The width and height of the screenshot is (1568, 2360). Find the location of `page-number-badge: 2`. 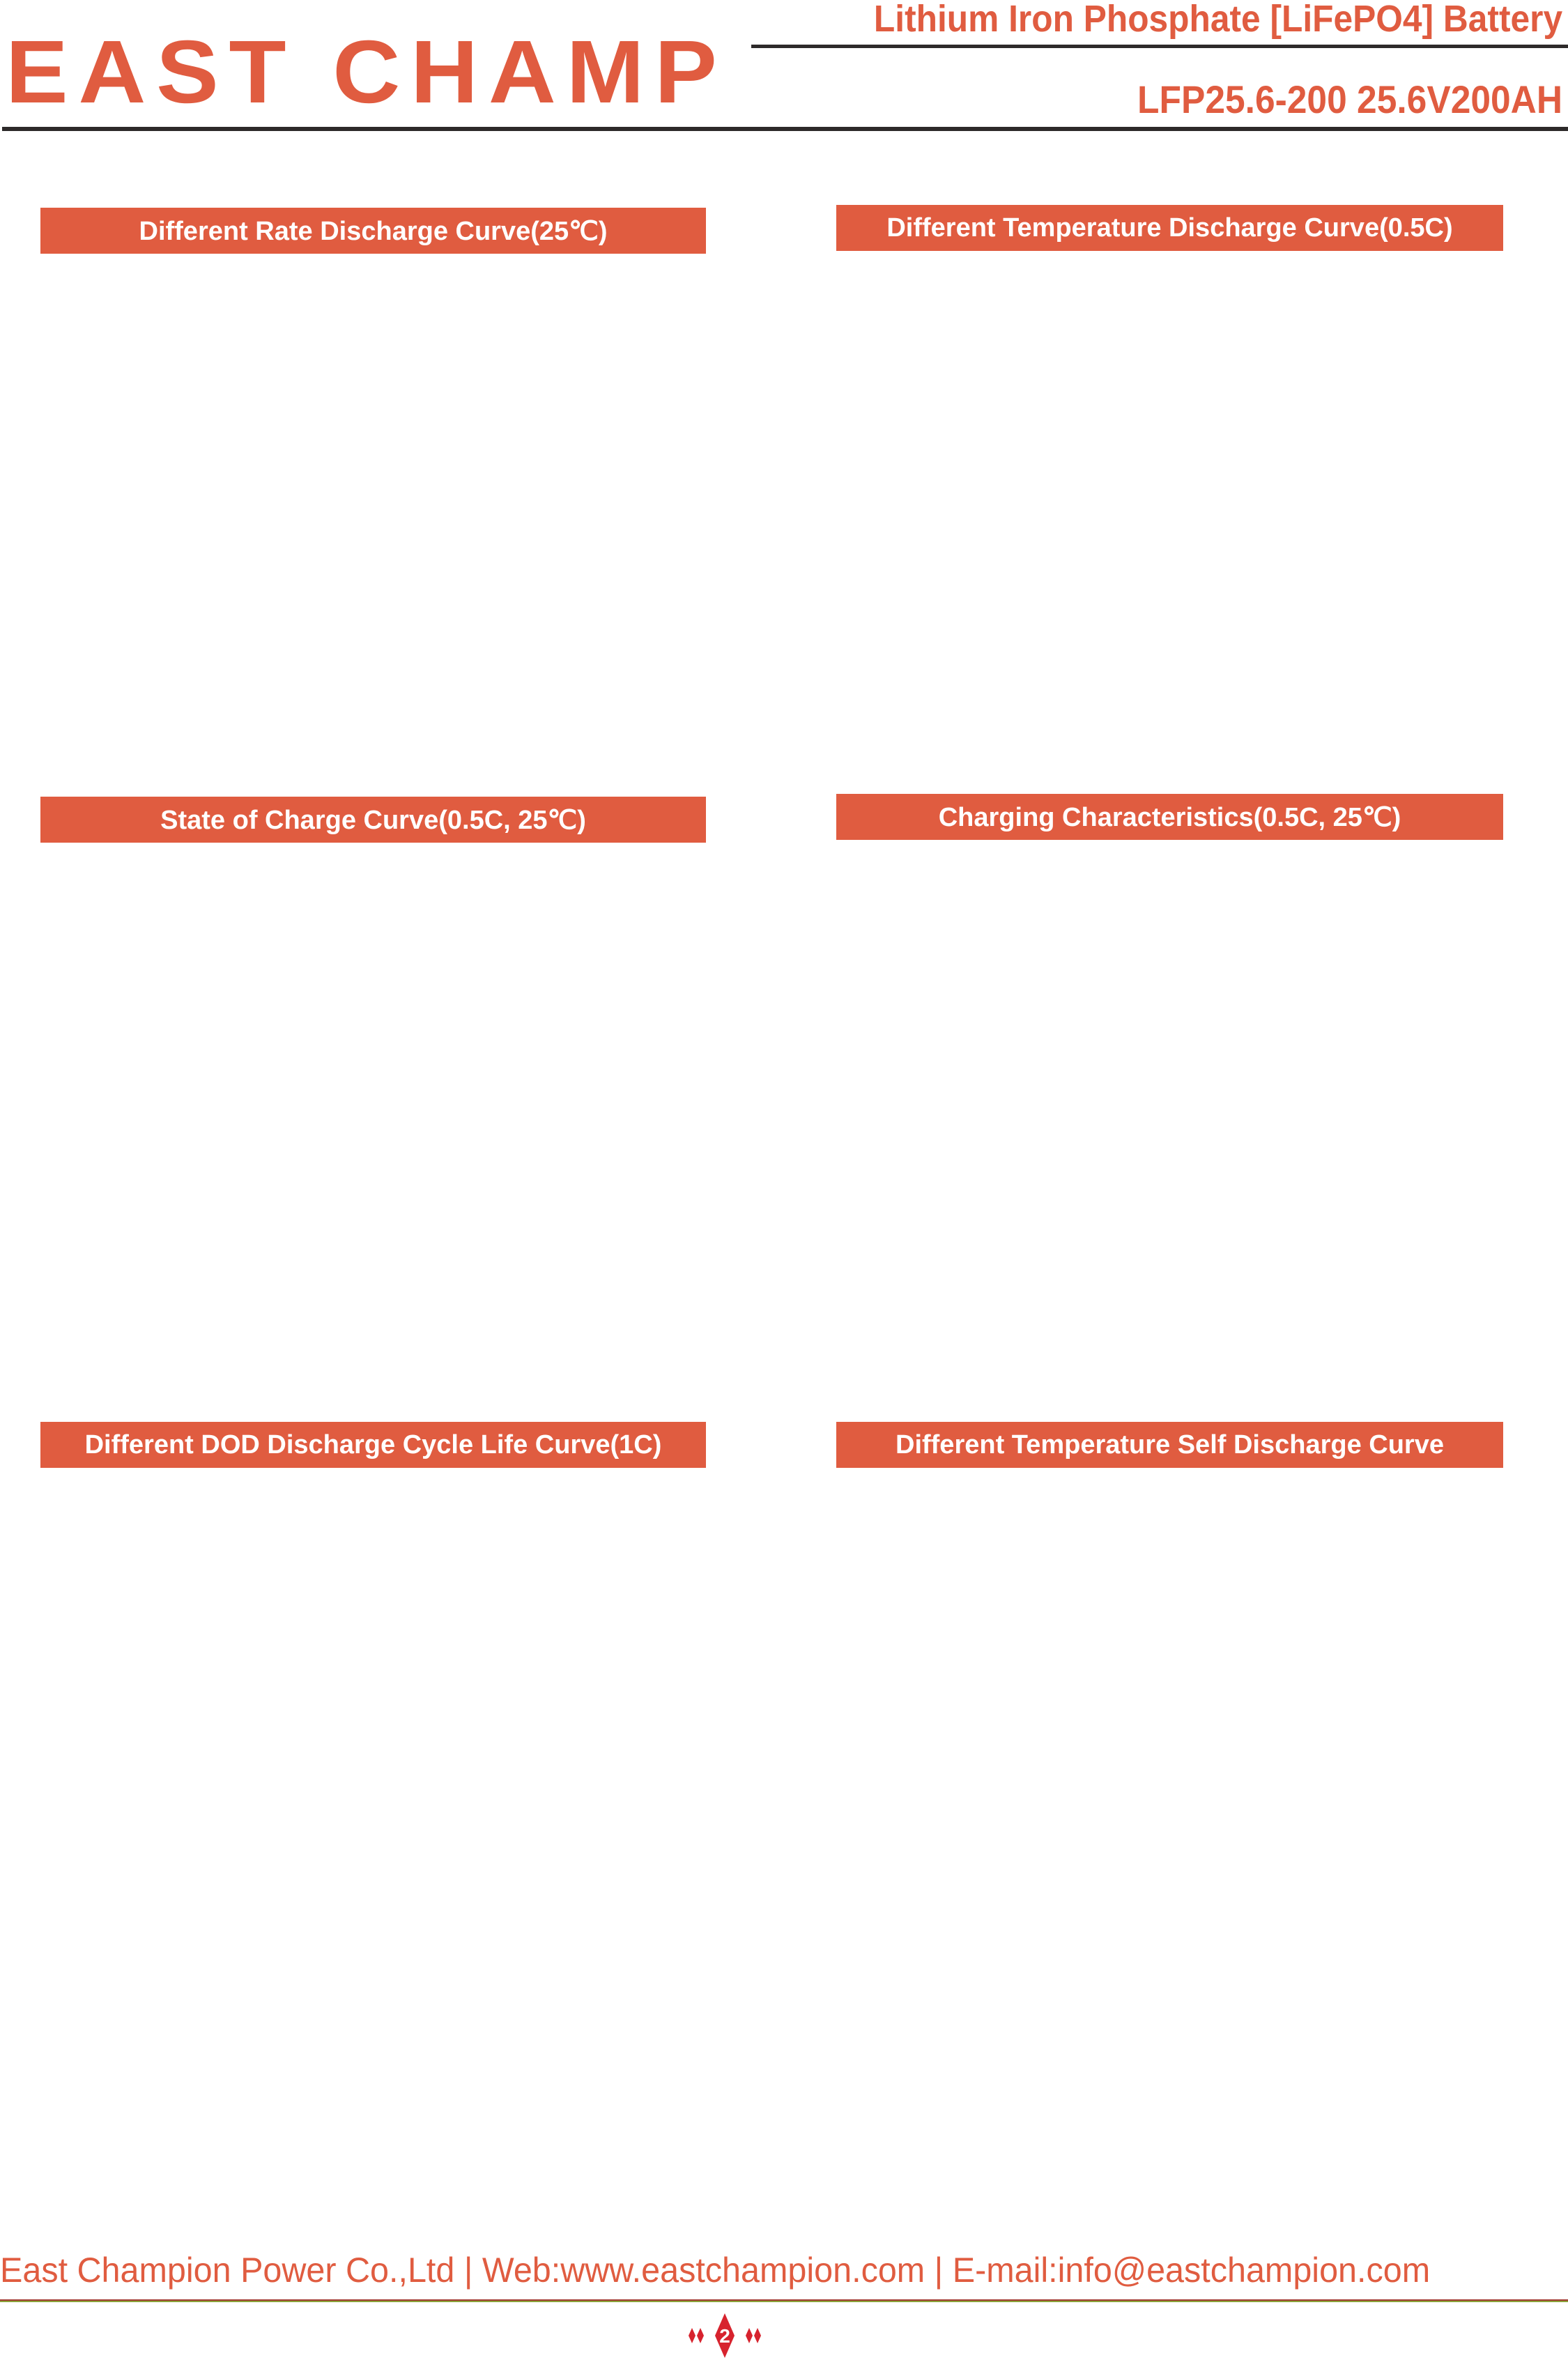

page-number-badge: 2 is located at coordinates (725, 2335).